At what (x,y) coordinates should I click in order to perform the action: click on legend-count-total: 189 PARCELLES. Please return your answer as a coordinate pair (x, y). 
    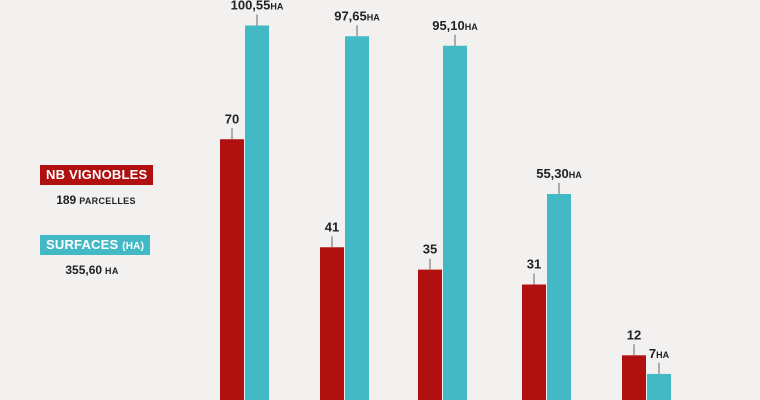
    Looking at the image, I should click on (96, 200).